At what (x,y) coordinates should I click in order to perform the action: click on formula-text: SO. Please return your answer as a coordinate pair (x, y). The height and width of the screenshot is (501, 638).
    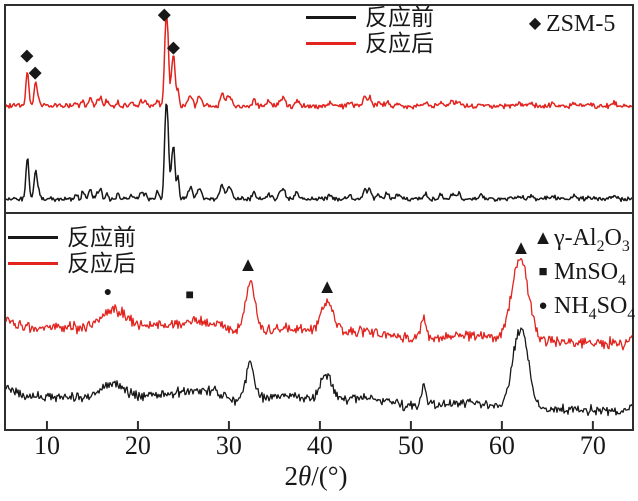
    Looking at the image, I should click on (612, 306).